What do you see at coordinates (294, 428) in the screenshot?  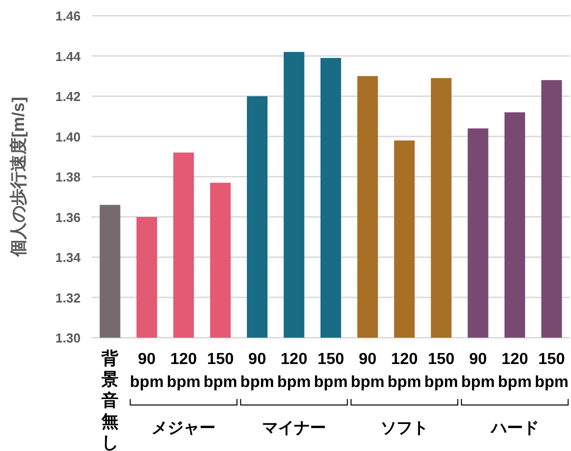 I see `text: マイナー` at bounding box center [294, 428].